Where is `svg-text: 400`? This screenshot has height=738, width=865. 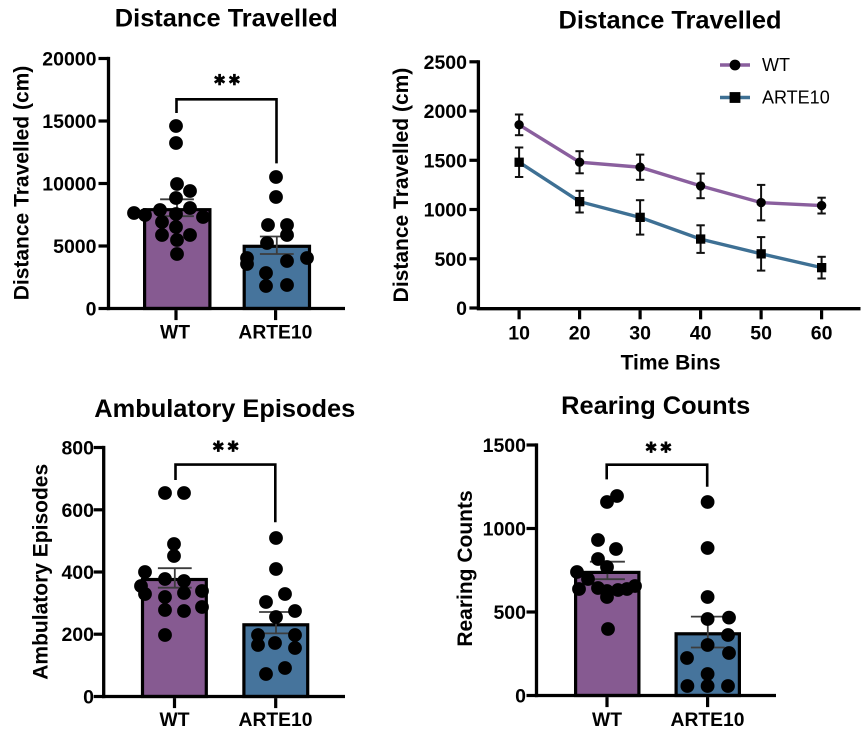
svg-text: 400 is located at coordinates (77, 573).